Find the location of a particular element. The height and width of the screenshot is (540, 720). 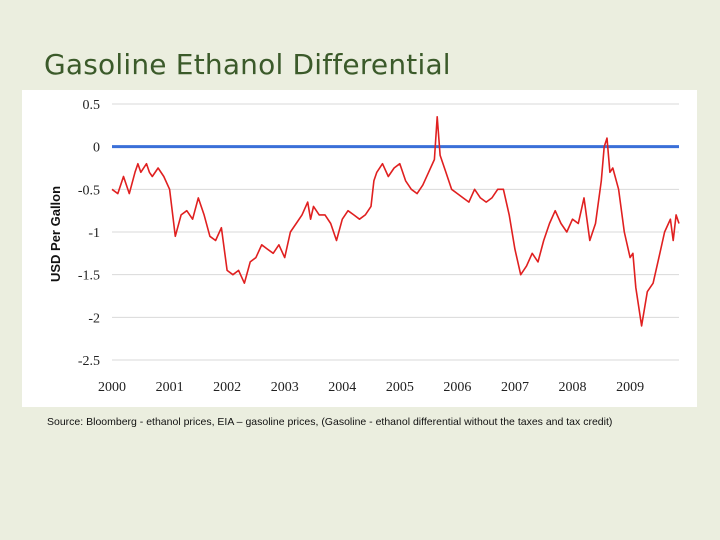

y-tick-label: -1 is located at coordinates (94, 233).